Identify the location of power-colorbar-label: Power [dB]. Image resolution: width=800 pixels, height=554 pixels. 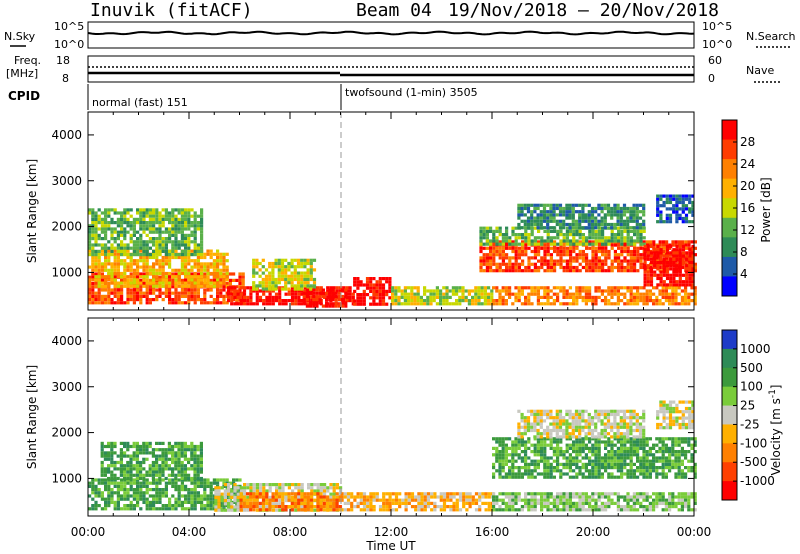
(766, 209).